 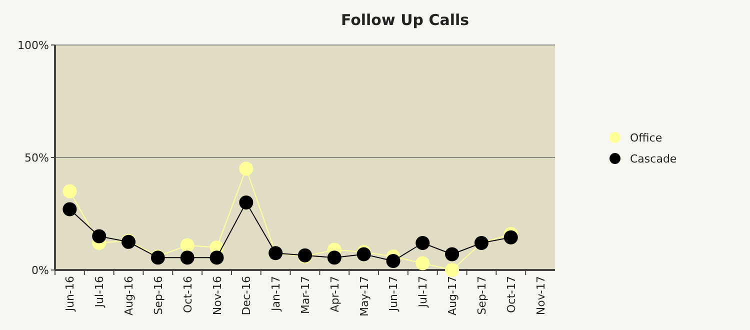 What do you see at coordinates (305, 295) in the screenshot?
I see `x-tick-label: Mar-17` at bounding box center [305, 295].